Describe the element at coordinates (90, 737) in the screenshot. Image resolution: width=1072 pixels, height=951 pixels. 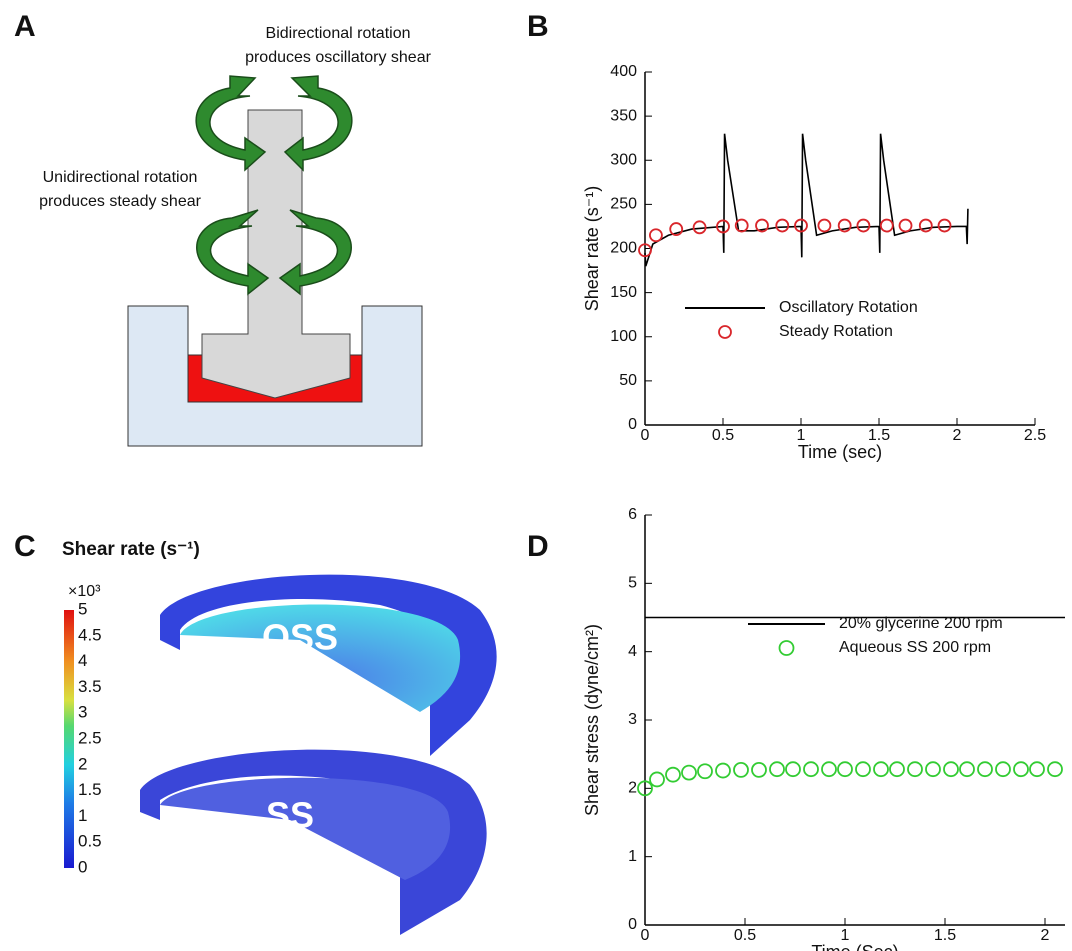
I see `colorbar-tick-label: 2.5` at that location.